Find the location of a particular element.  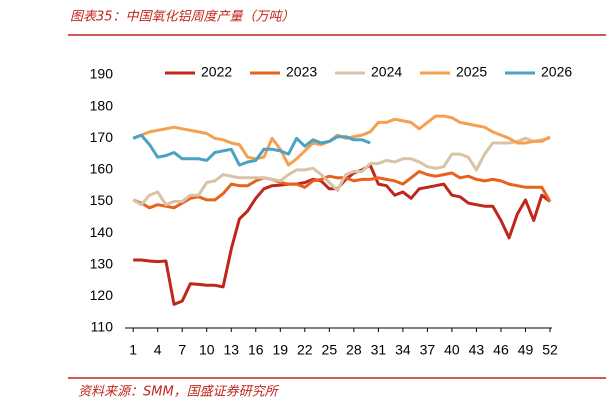

source: 资料来源：SMM，国盛证券研究所 is located at coordinates (179, 392).